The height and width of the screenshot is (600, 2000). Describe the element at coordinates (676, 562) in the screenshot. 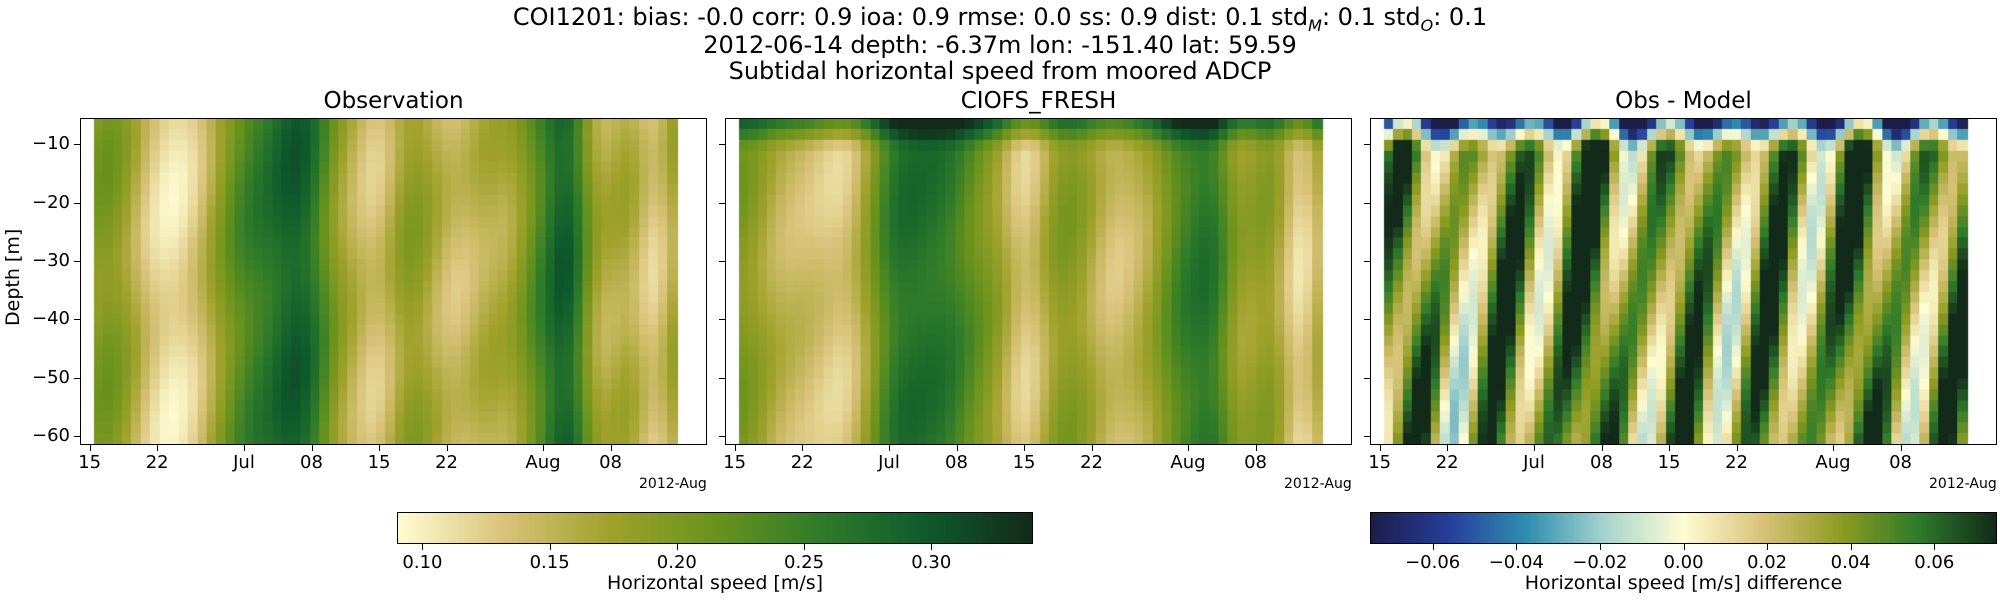

I see `colorbar-tick-label: 0.20` at that location.